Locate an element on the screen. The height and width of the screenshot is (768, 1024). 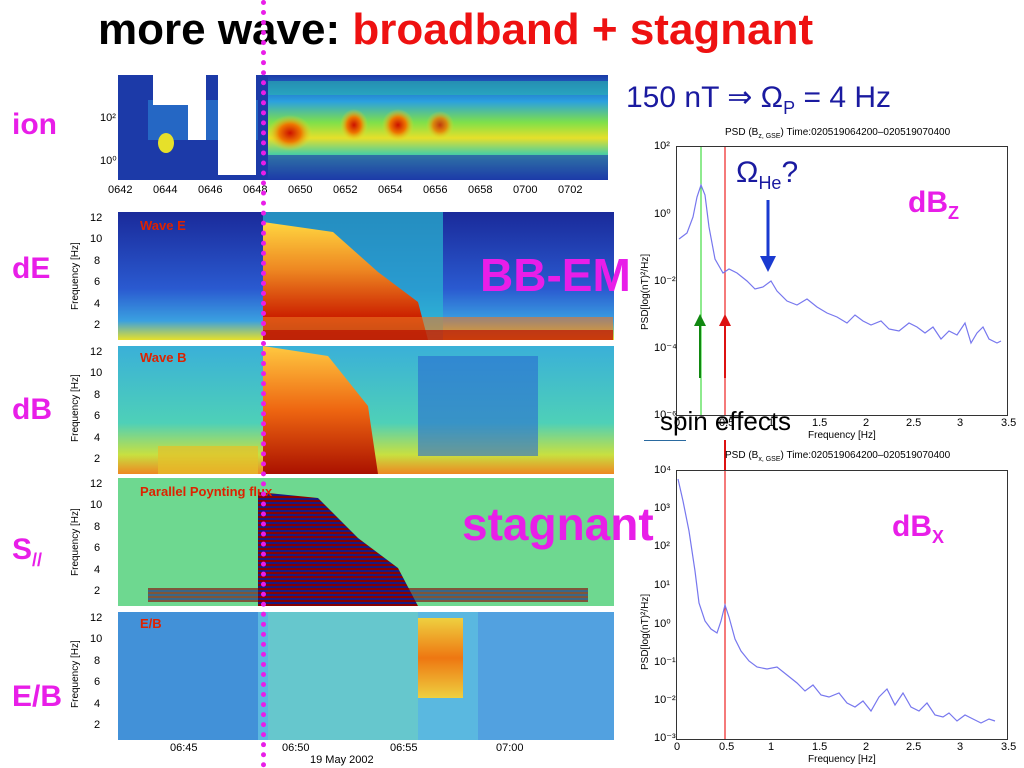
dbx-sub: X is located at coordinates (938, 537).